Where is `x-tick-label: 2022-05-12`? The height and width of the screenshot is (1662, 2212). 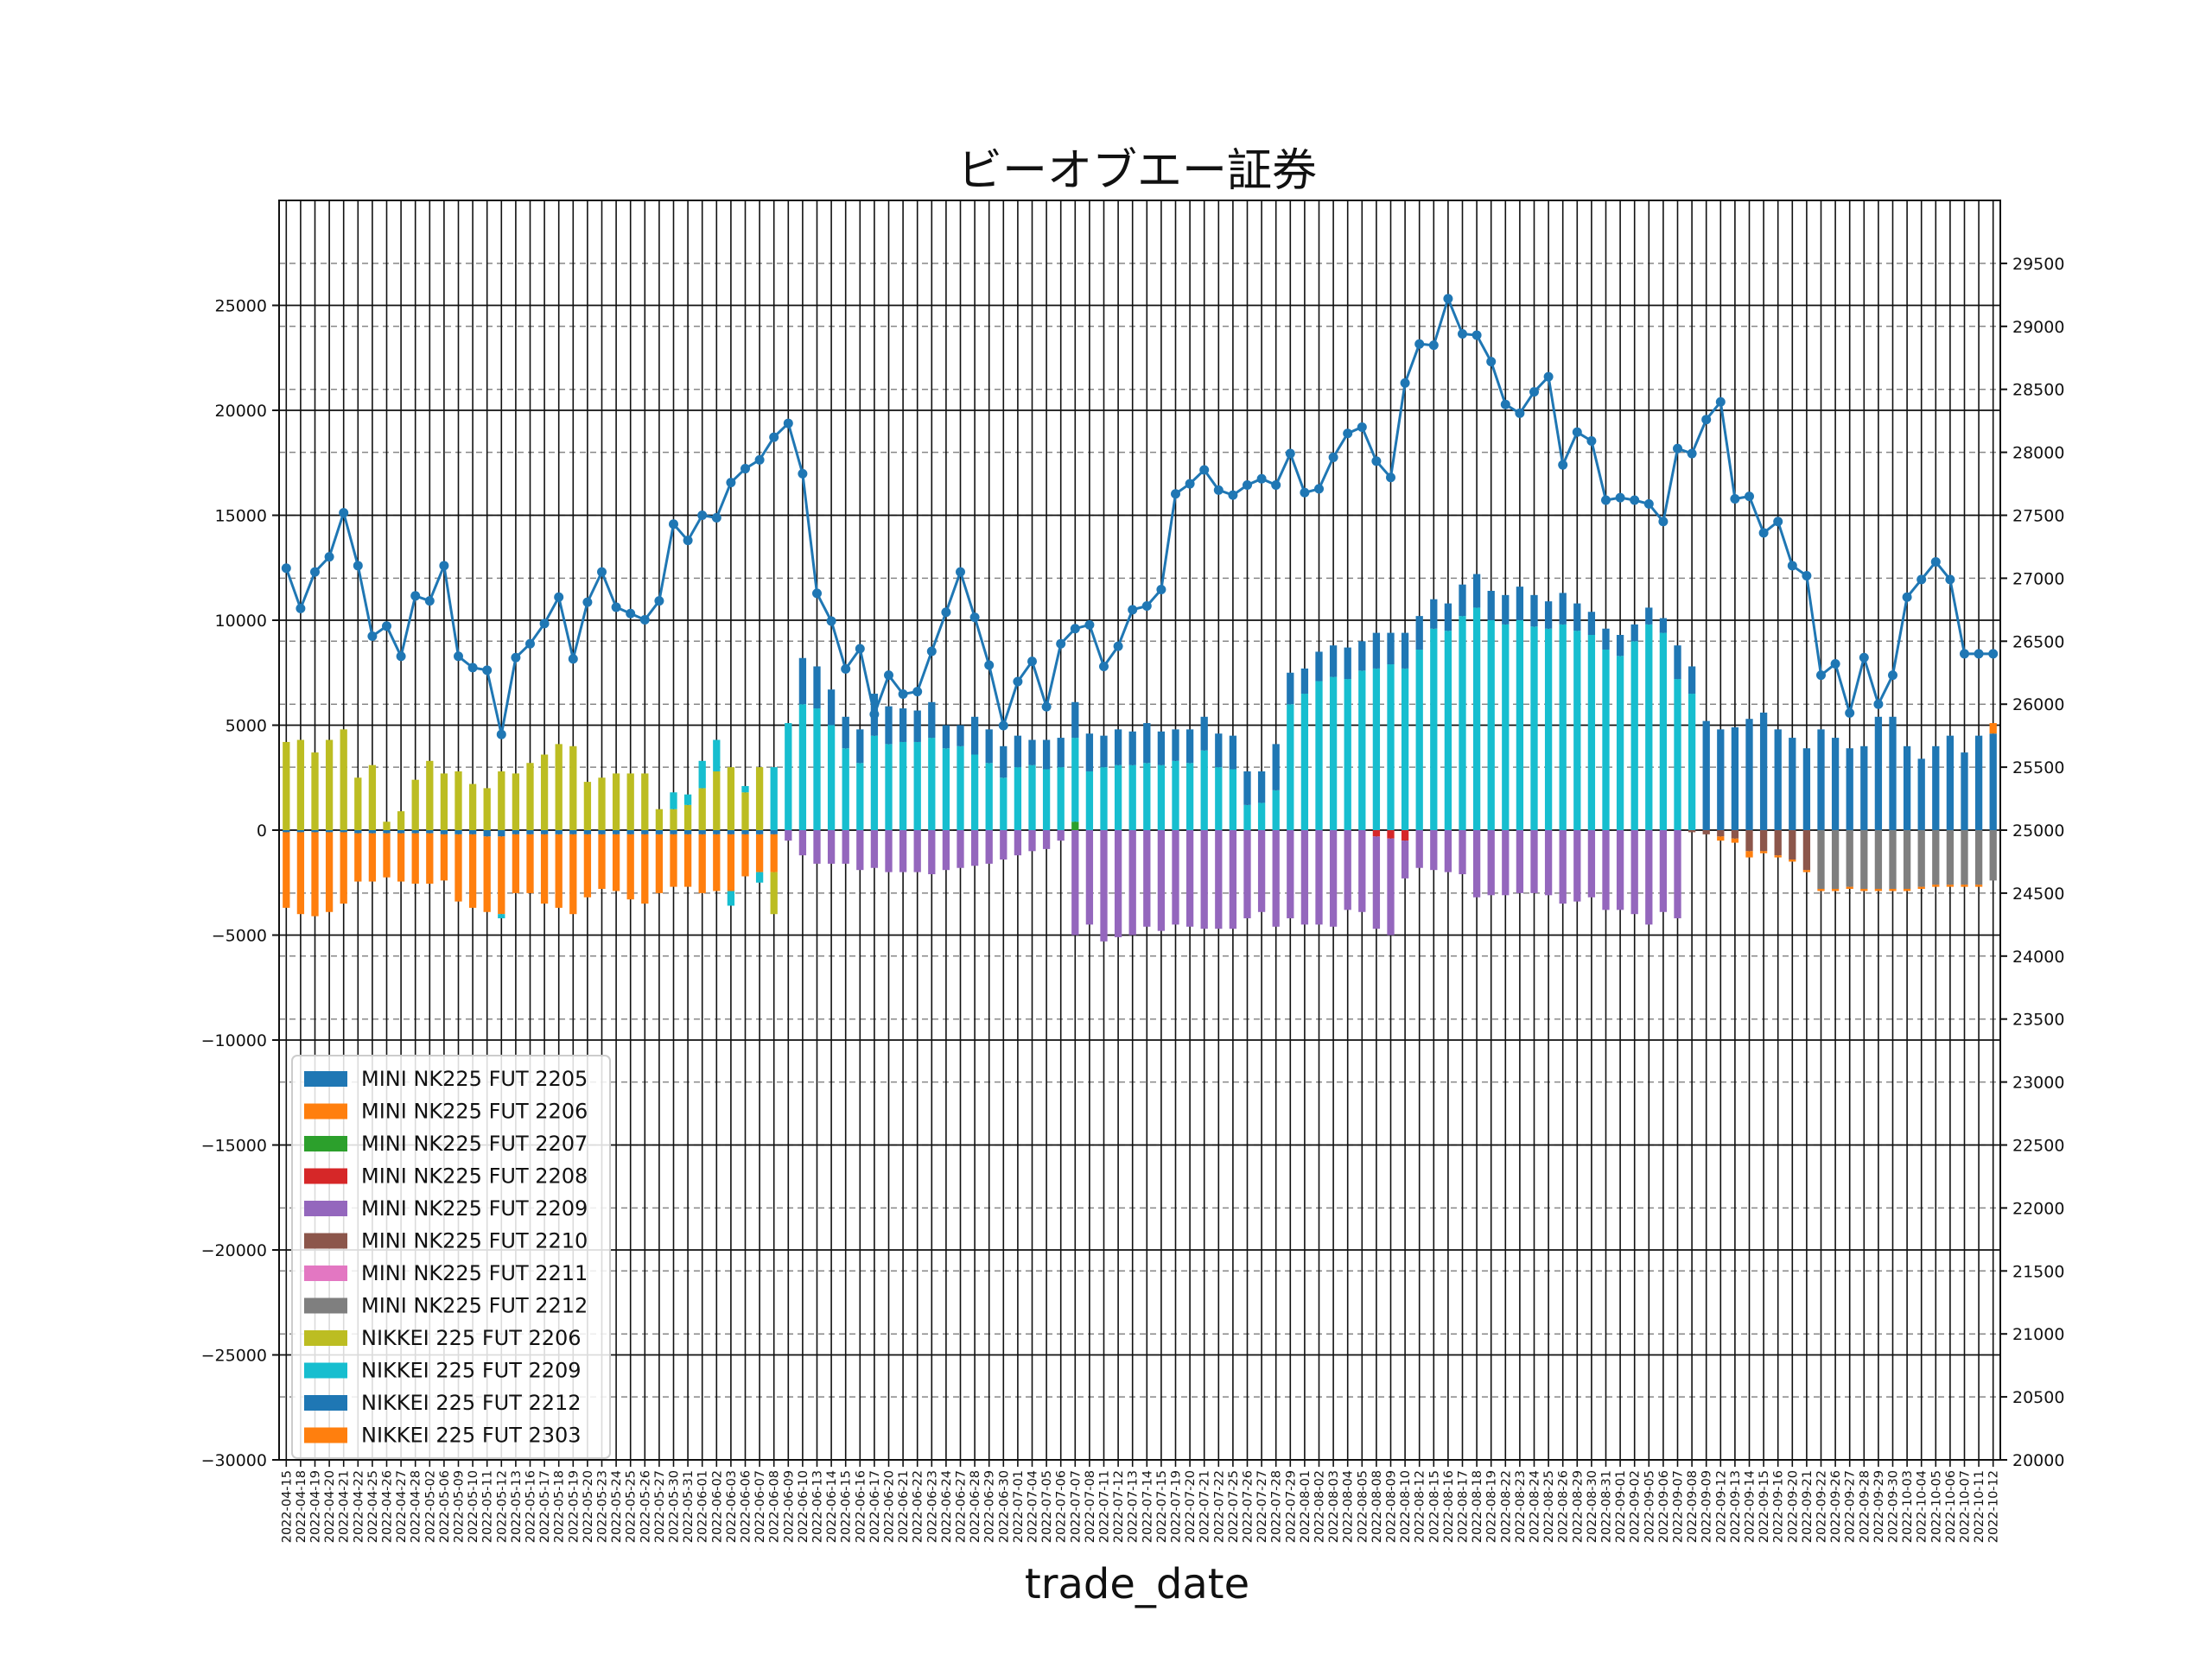 x-tick-label: 2022-05-12 is located at coordinates (502, 1506).